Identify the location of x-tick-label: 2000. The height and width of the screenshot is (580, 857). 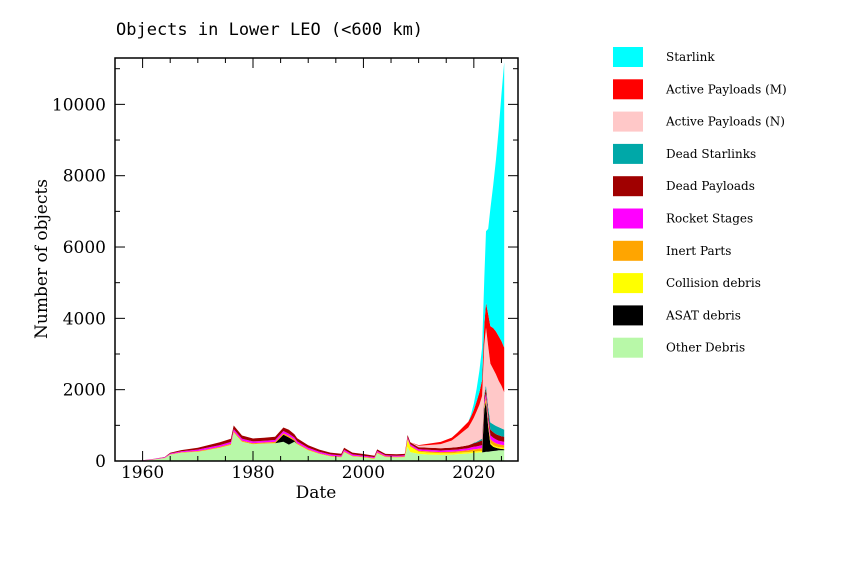
(363, 473).